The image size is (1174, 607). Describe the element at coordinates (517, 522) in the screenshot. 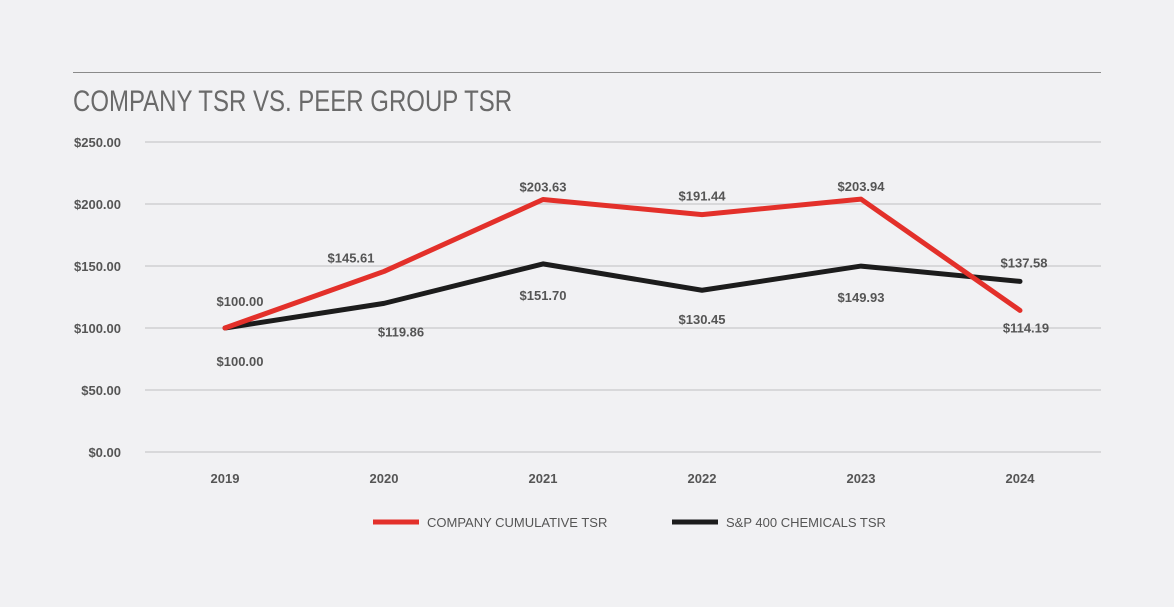

I see `legend-label: COMPANY CUMULATIVE TSR` at that location.